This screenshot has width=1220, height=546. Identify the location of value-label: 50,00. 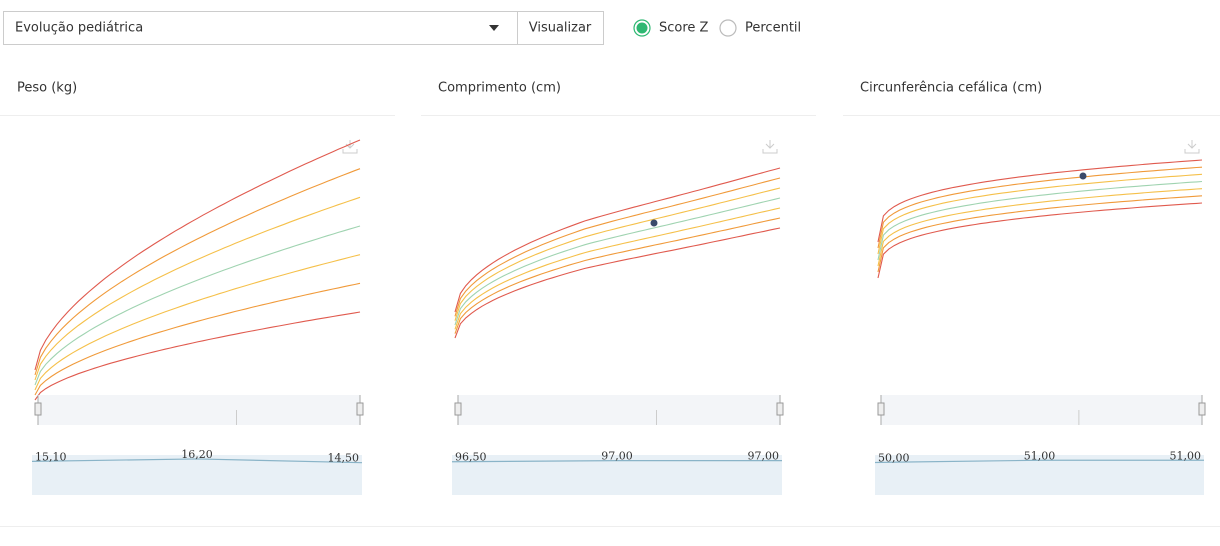
(894, 457).